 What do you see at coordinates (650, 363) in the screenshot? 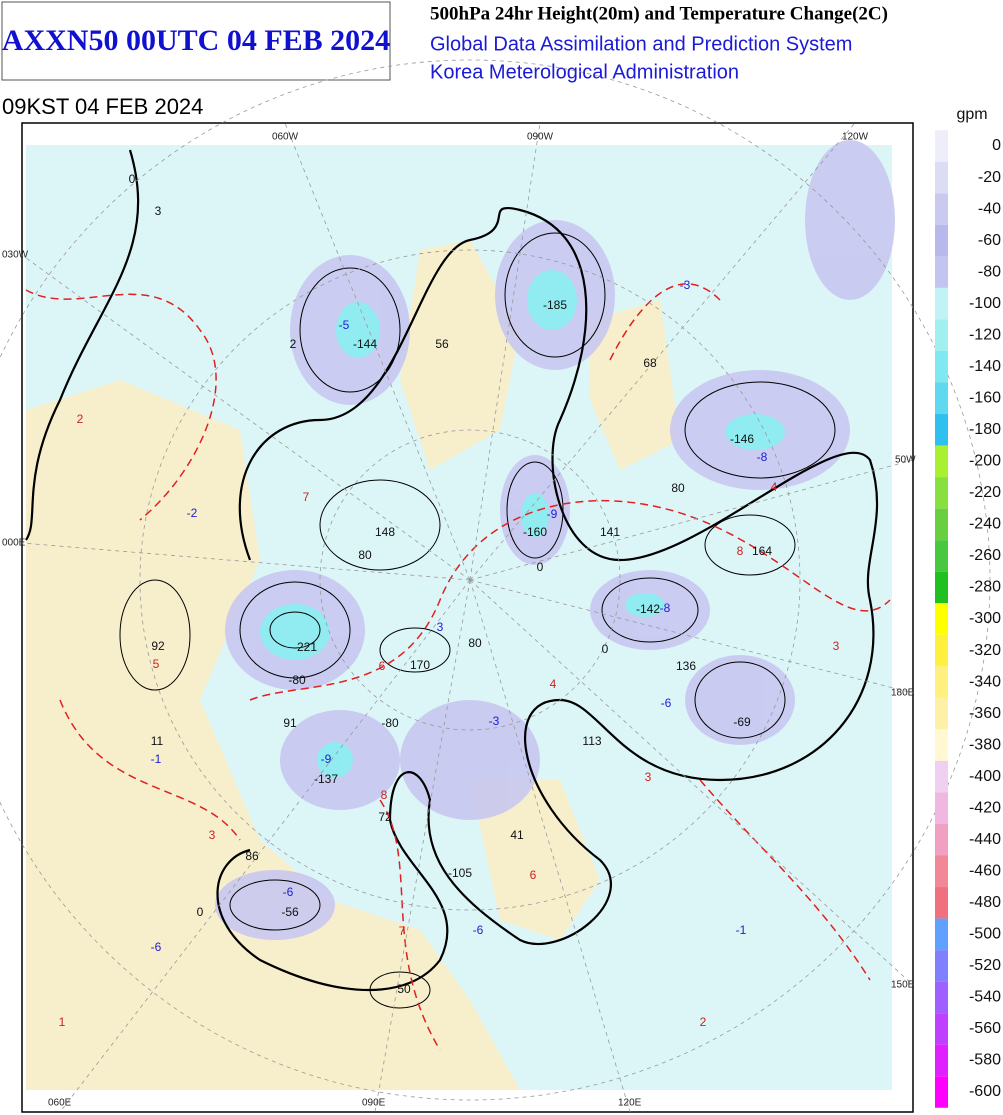
I see `height-label: 68` at bounding box center [650, 363].